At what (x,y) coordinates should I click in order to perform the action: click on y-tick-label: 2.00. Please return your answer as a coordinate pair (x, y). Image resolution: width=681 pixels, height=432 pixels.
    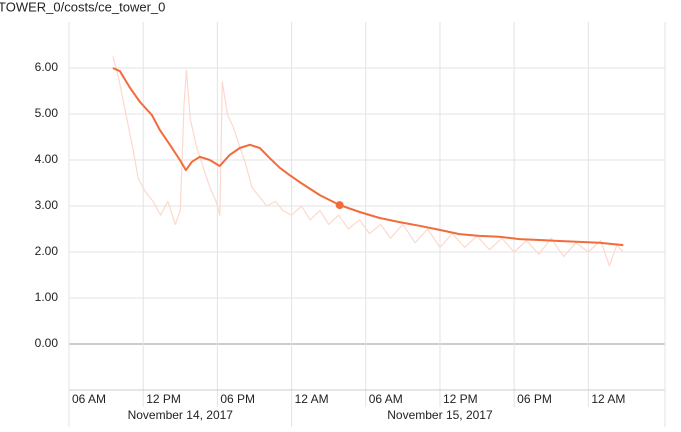
    Looking at the image, I should click on (47, 251).